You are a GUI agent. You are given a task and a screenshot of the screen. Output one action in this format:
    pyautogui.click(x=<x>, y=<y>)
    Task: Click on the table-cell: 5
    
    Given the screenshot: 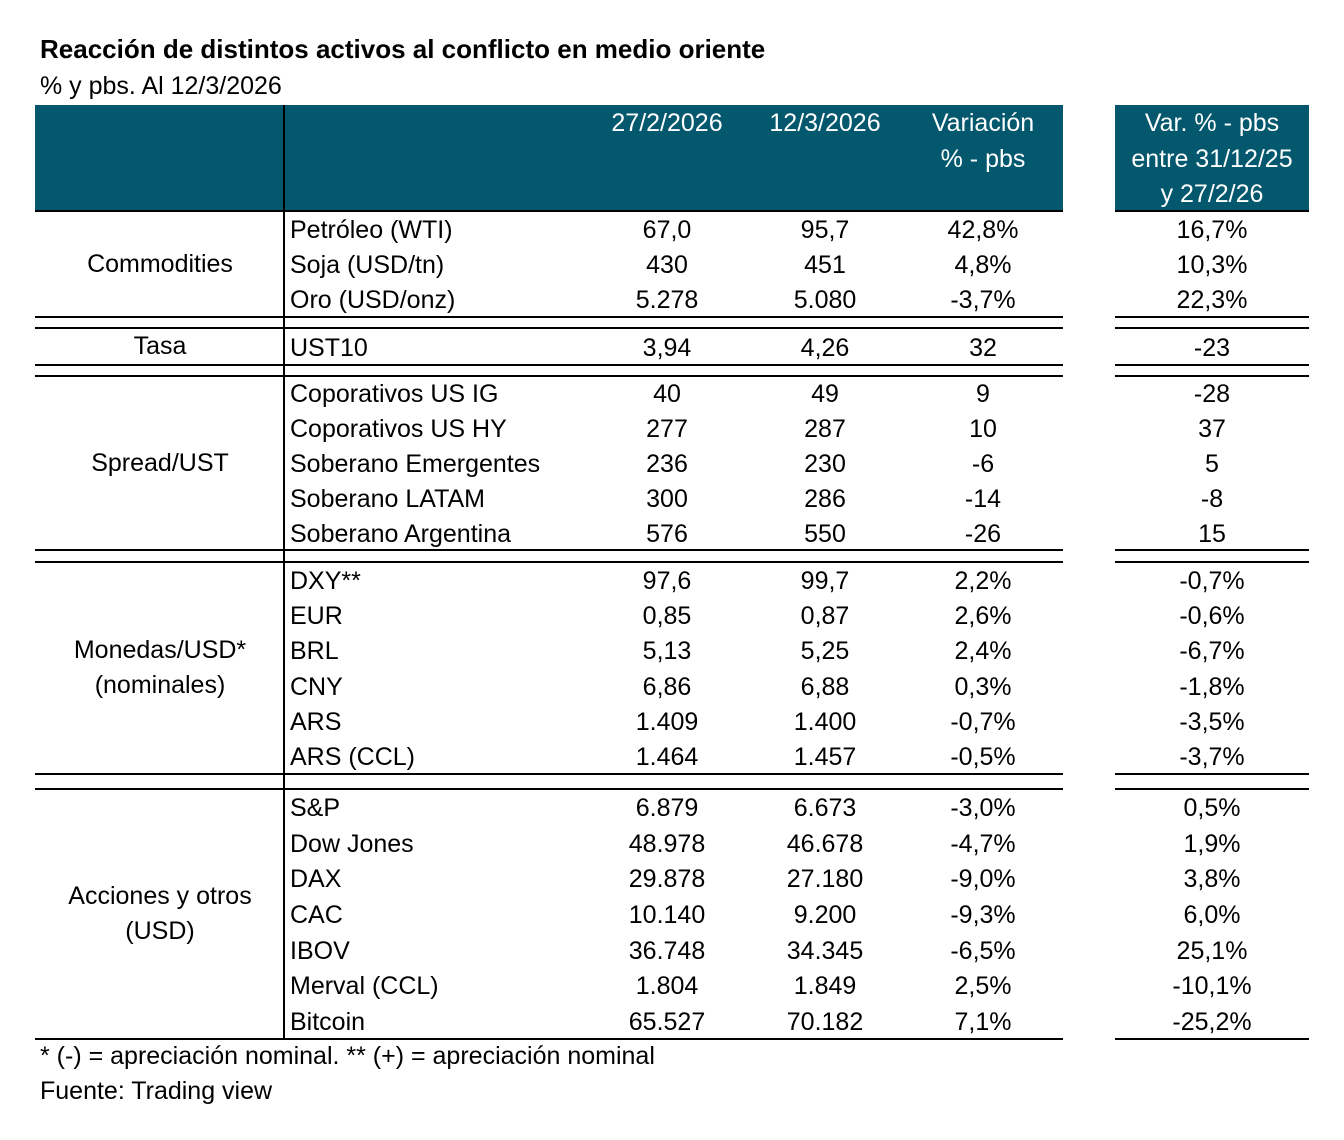 What is the action you would take?
    pyautogui.click(x=1212, y=464)
    